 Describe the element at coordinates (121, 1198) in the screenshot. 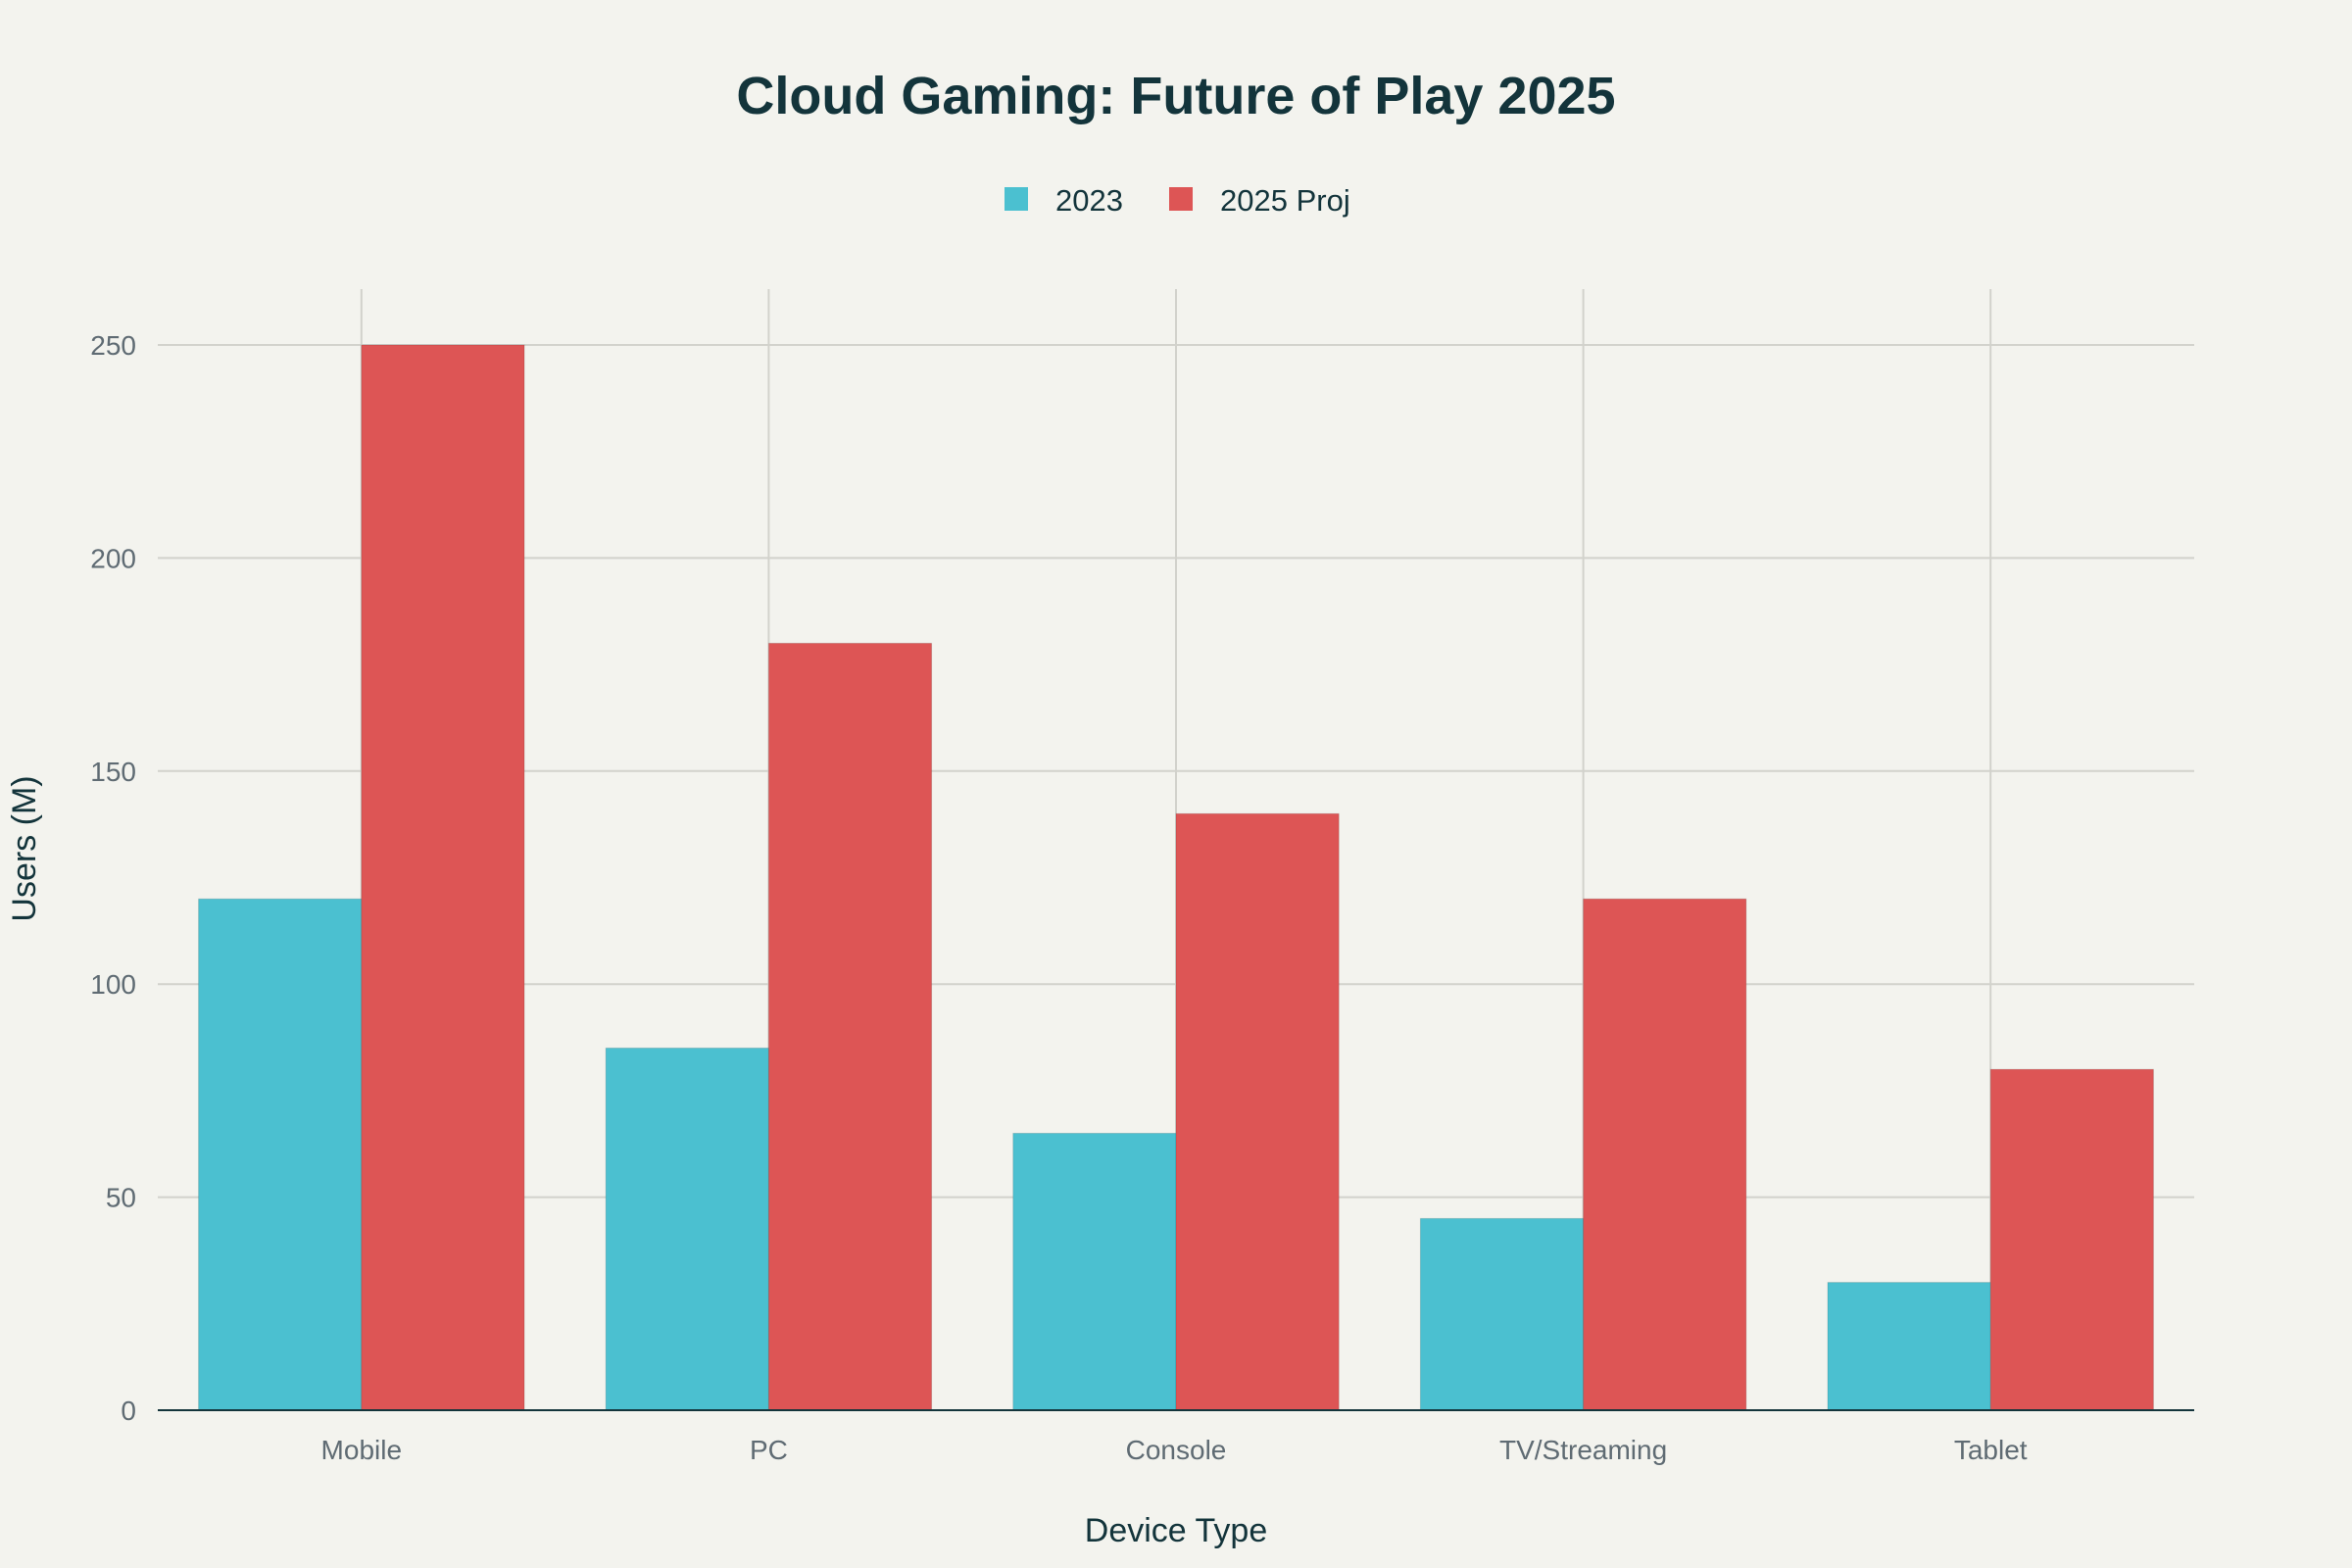

I see `y-tick-label: 50` at that location.